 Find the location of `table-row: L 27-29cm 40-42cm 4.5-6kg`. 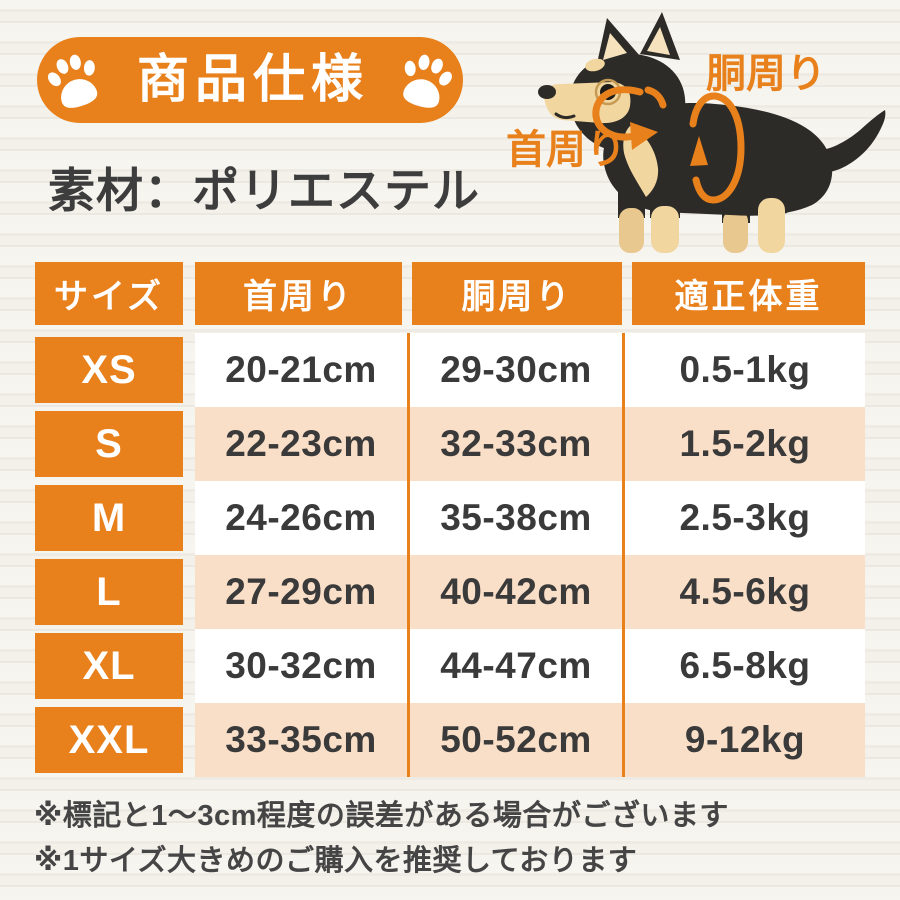

table-row: L 27-29cm 40-42cm 4.5-6kg is located at coordinates (450, 592).